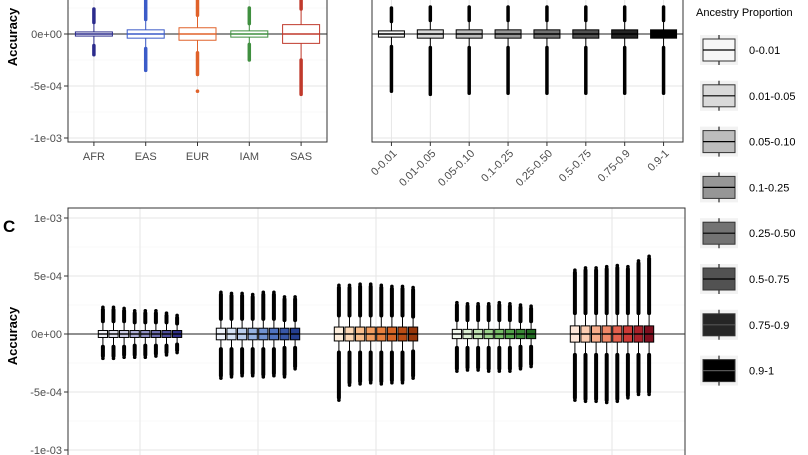  Describe the element at coordinates (764, 51) in the screenshot. I see `legend-label: 0-0.01` at that location.